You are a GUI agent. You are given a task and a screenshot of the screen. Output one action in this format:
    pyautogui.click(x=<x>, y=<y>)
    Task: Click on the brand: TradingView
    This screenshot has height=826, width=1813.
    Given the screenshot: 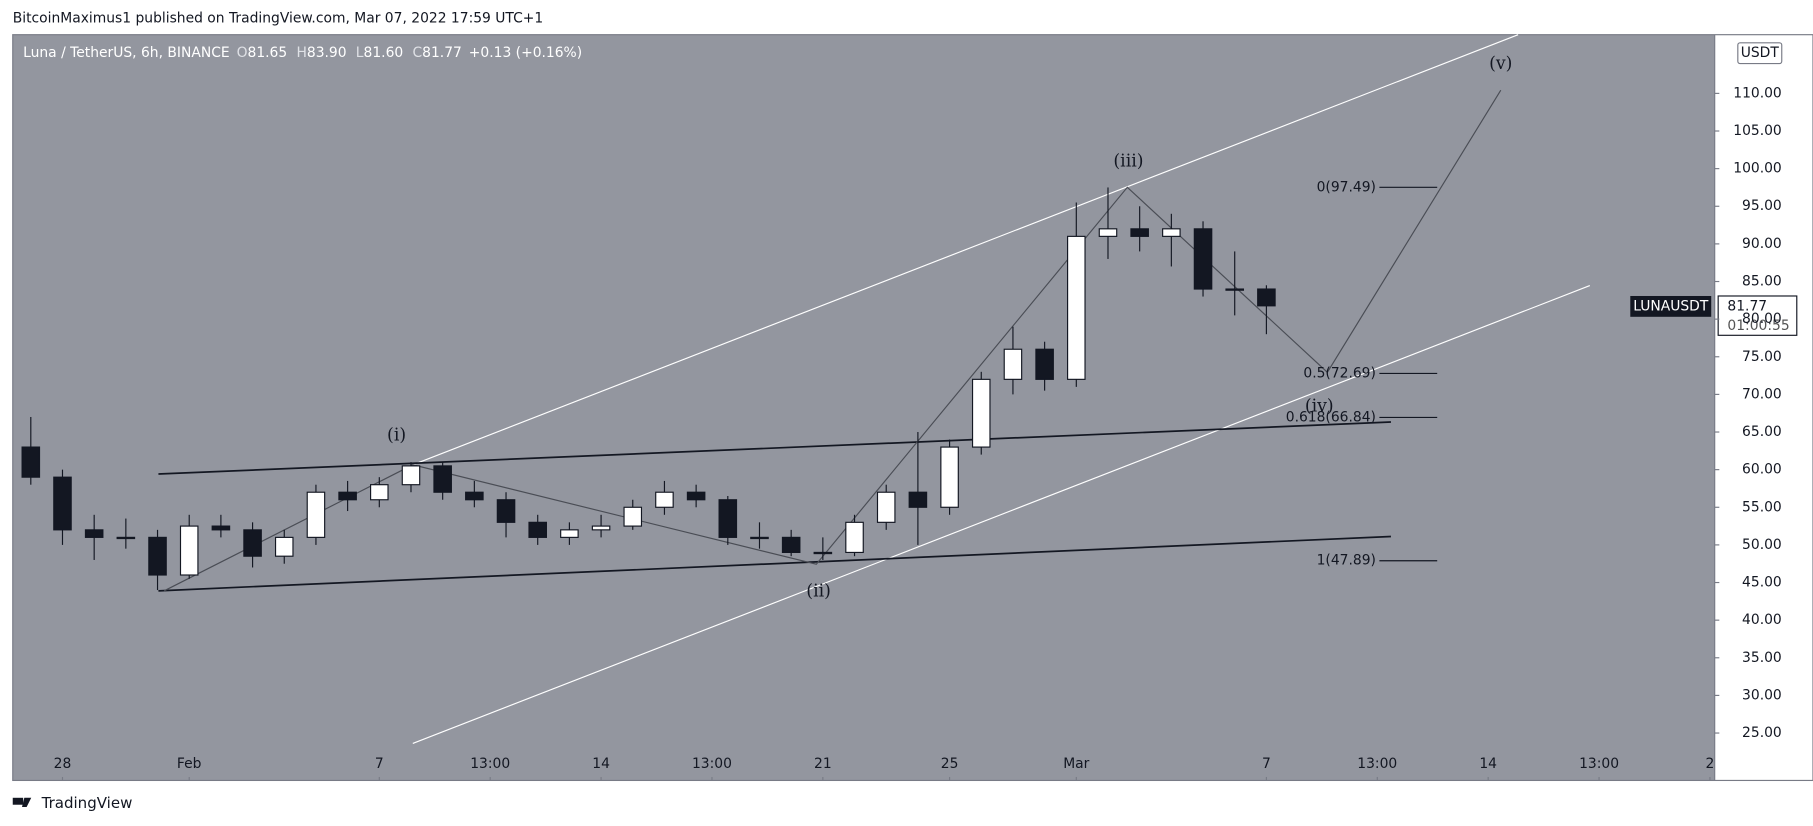 What is the action you would take?
    pyautogui.click(x=87, y=803)
    